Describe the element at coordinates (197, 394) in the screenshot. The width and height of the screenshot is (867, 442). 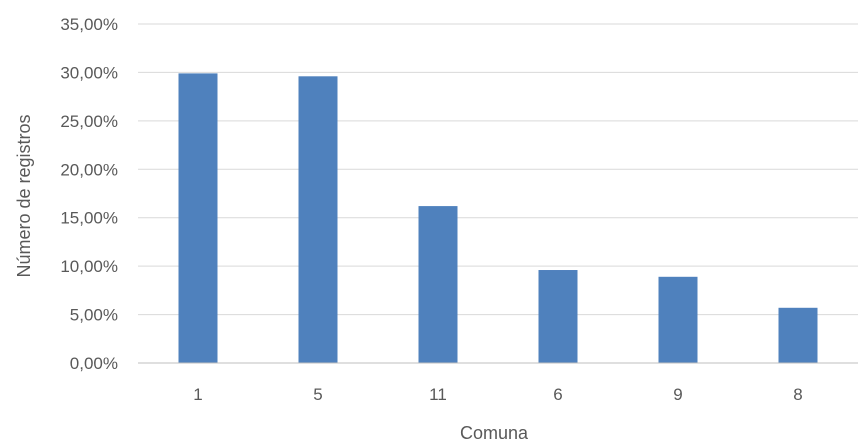
I see `x-tick-label: 1` at that location.